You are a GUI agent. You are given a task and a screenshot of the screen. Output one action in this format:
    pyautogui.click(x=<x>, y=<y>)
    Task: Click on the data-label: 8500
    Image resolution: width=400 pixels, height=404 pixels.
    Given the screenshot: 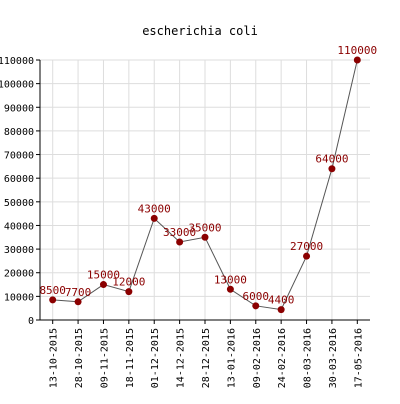 What is the action you would take?
    pyautogui.click(x=52, y=290)
    